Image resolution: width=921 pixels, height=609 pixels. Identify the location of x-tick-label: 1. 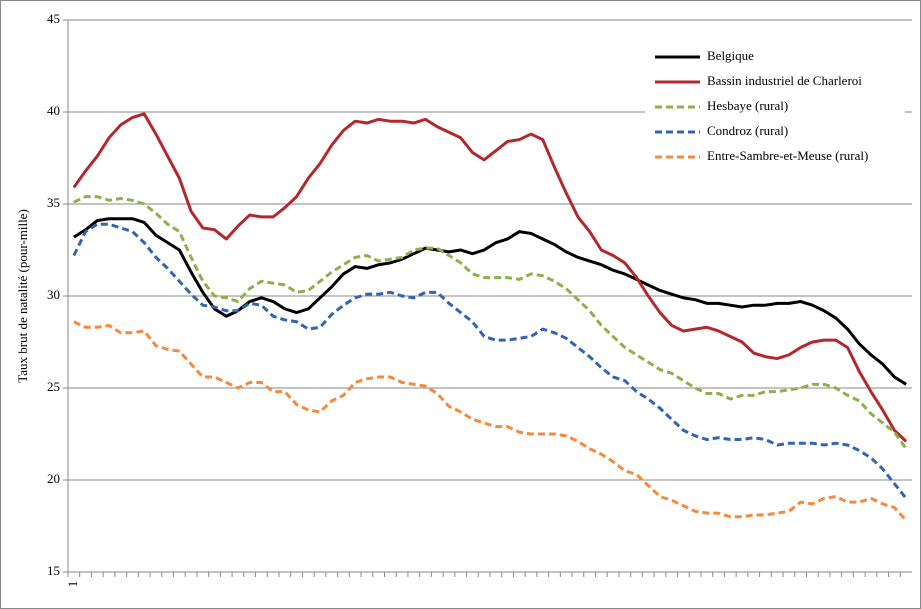
(72, 584).